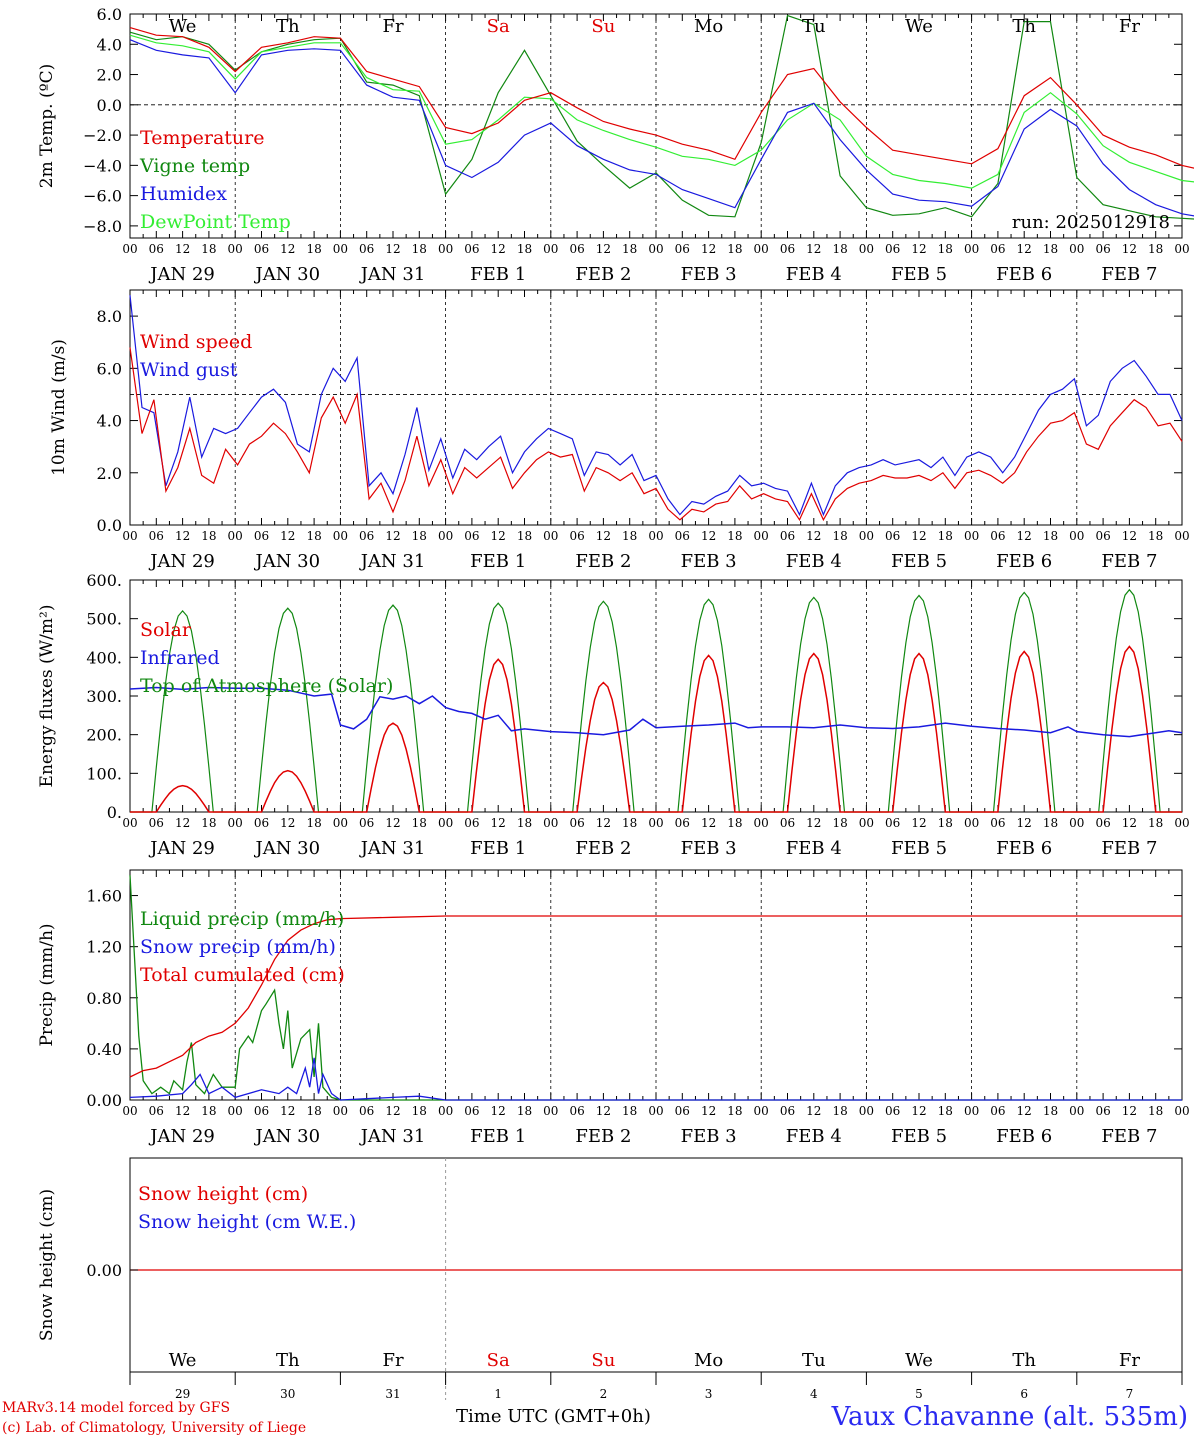 The width and height of the screenshot is (1194, 1440). Describe the element at coordinates (498, 1136) in the screenshot. I see `date-label: FEB 1` at that location.